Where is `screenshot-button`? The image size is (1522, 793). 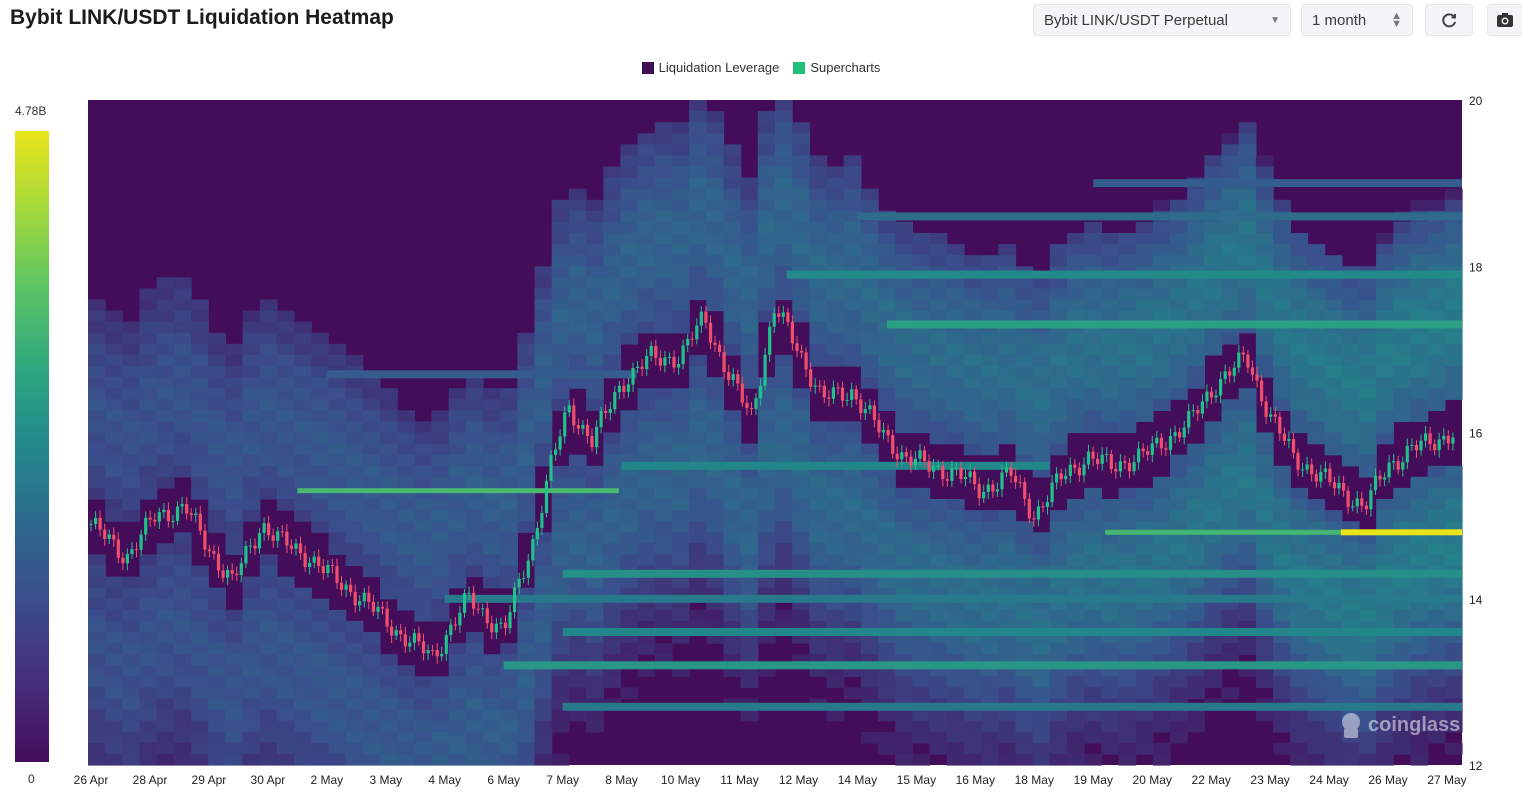
screenshot-button is located at coordinates (1504, 20).